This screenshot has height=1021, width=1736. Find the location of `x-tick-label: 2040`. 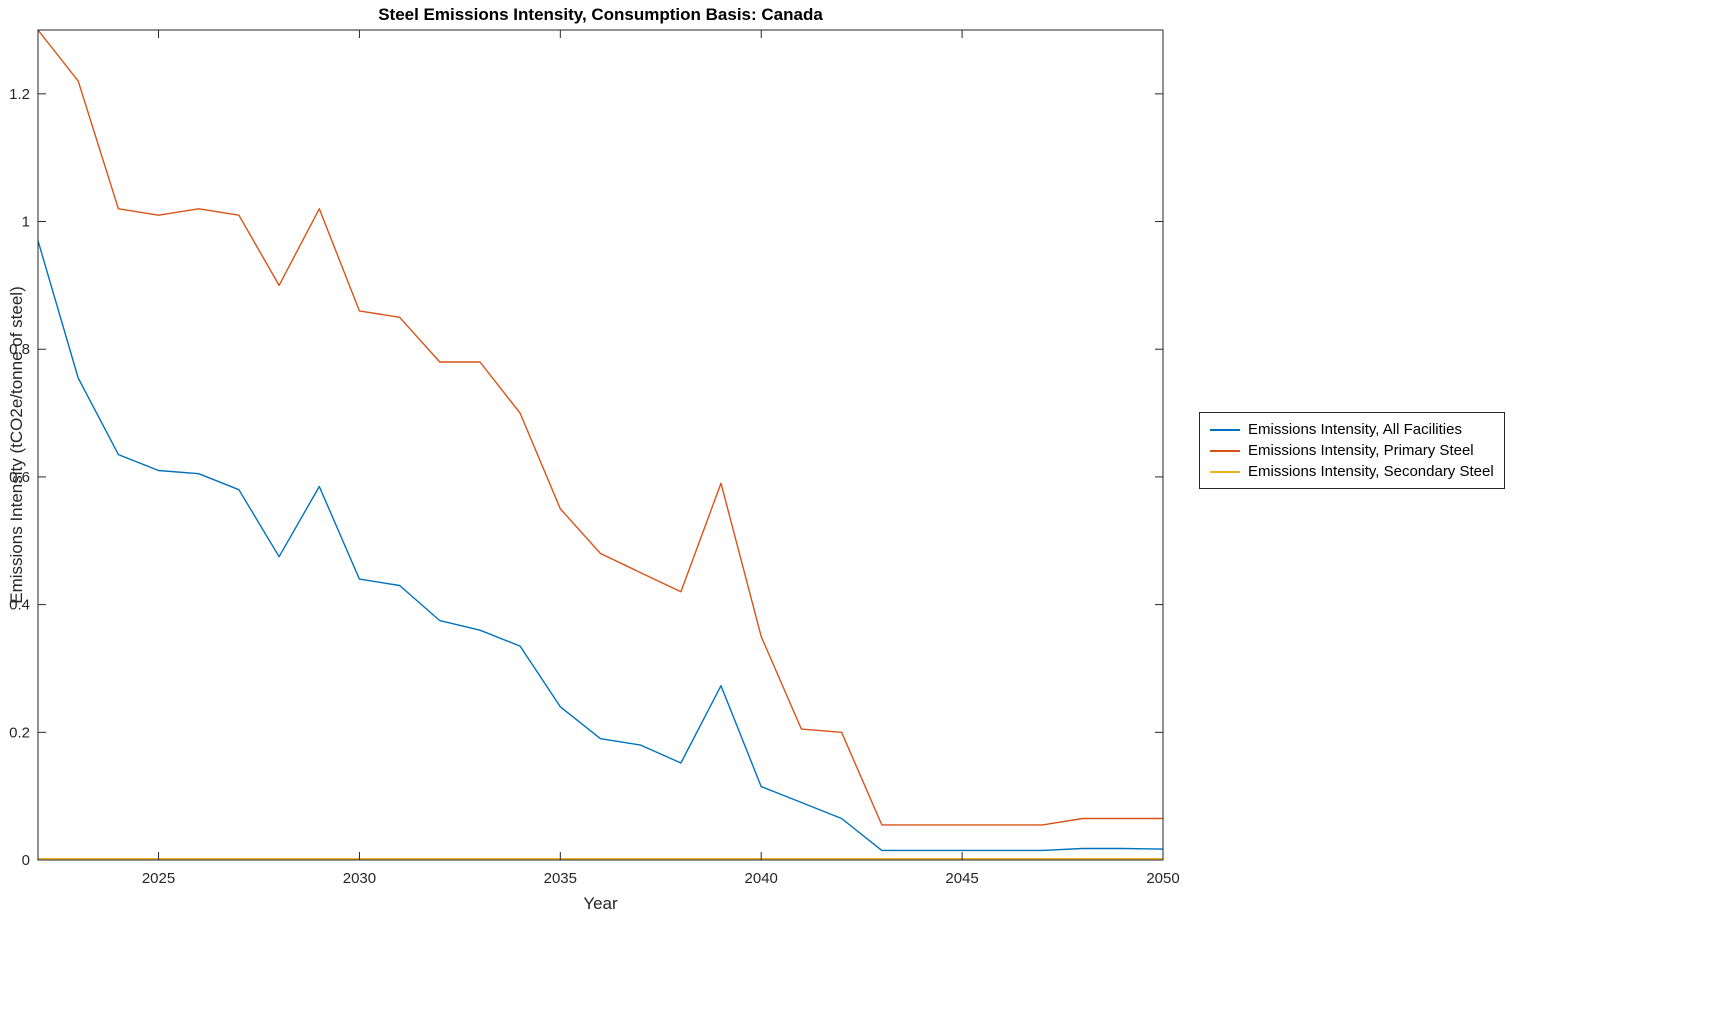

x-tick-label: 2040 is located at coordinates (761, 878).